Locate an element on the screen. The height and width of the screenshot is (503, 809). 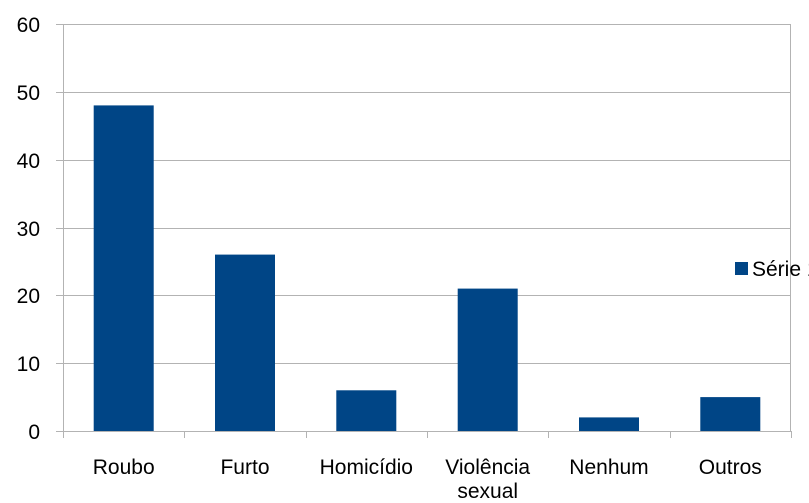
y-tick-label: 30 is located at coordinates (28, 229).